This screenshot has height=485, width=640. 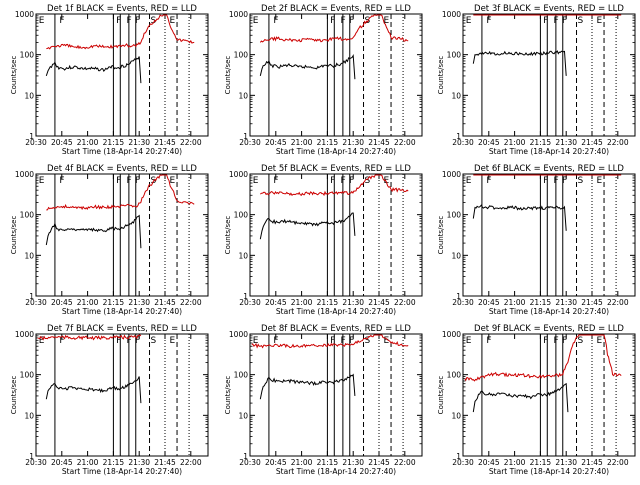 What do you see at coordinates (122, 9) in the screenshot?
I see `panel-title: Det 1f BLACK = Events, RED = LLD` at bounding box center [122, 9].